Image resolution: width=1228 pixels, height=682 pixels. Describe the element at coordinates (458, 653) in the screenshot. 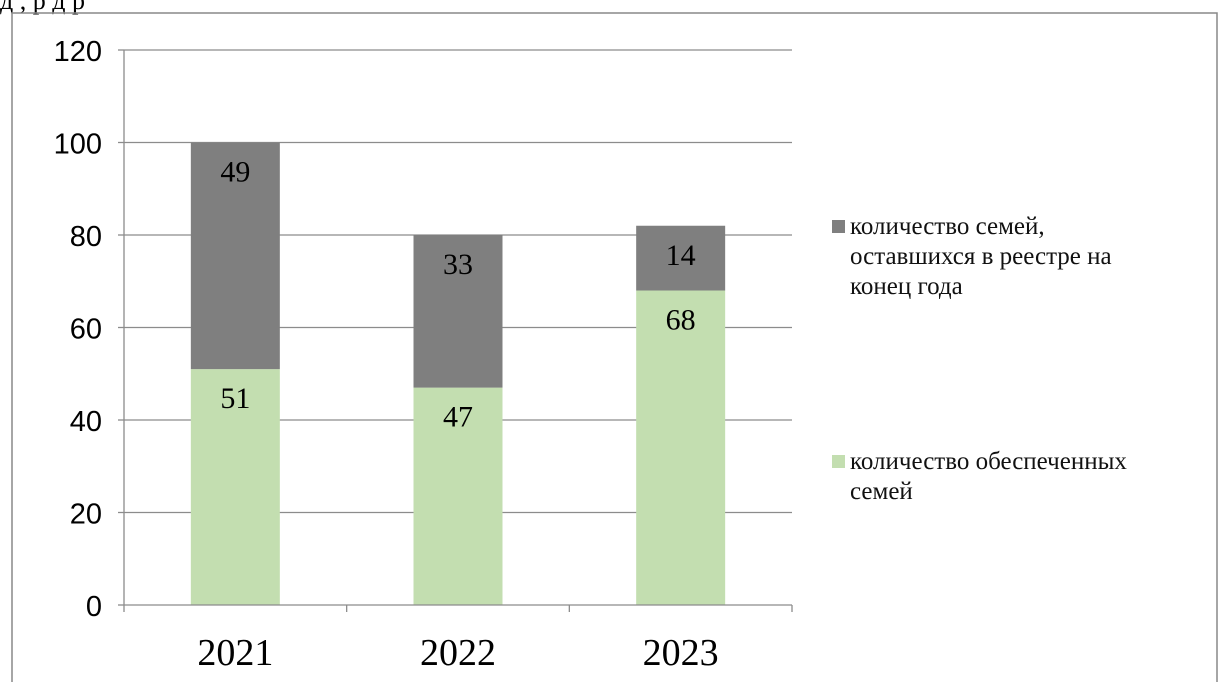

I see `x-tick-label: 2022` at that location.